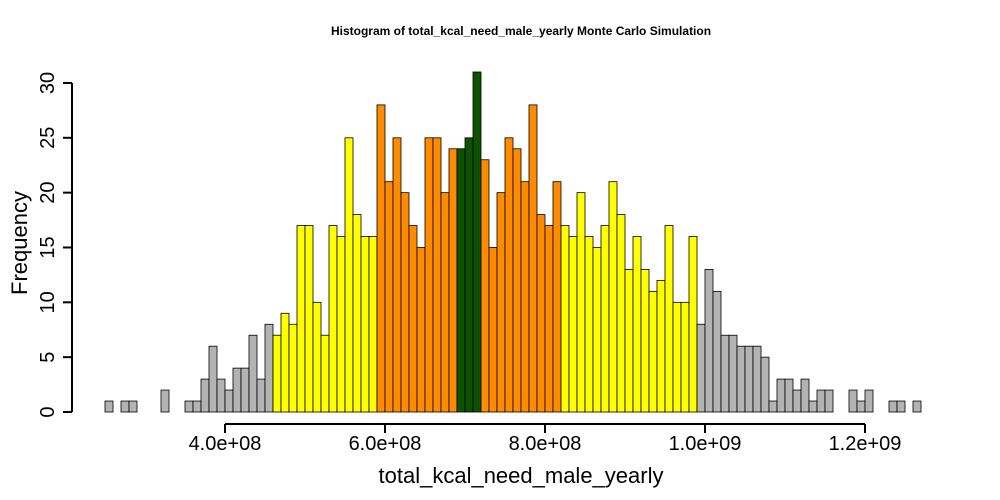 This screenshot has width=1000, height=500. Describe the element at coordinates (48, 83) in the screenshot. I see `y-tick-label: 30` at that location.